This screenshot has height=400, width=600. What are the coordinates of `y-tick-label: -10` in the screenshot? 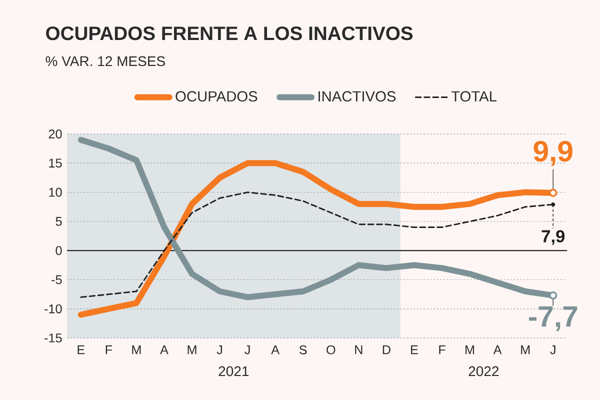 It's located at (53, 309).